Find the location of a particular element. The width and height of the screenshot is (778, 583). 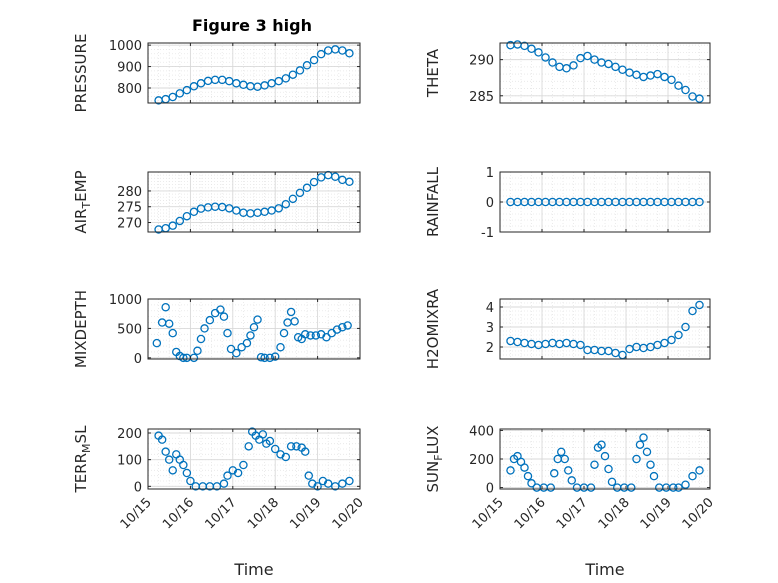

y-axis-label: THETA is located at coordinates (433, 73).